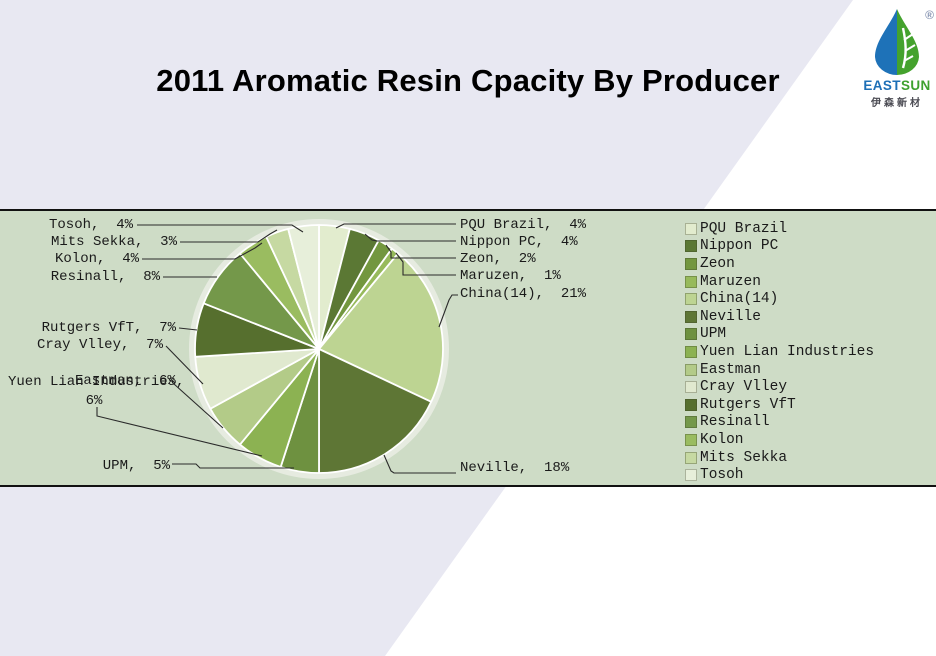 Image resolution: width=936 pixels, height=656 pixels. Describe the element at coordinates (915, 85) in the screenshot. I see `logo-sun-text: SUN` at that location.